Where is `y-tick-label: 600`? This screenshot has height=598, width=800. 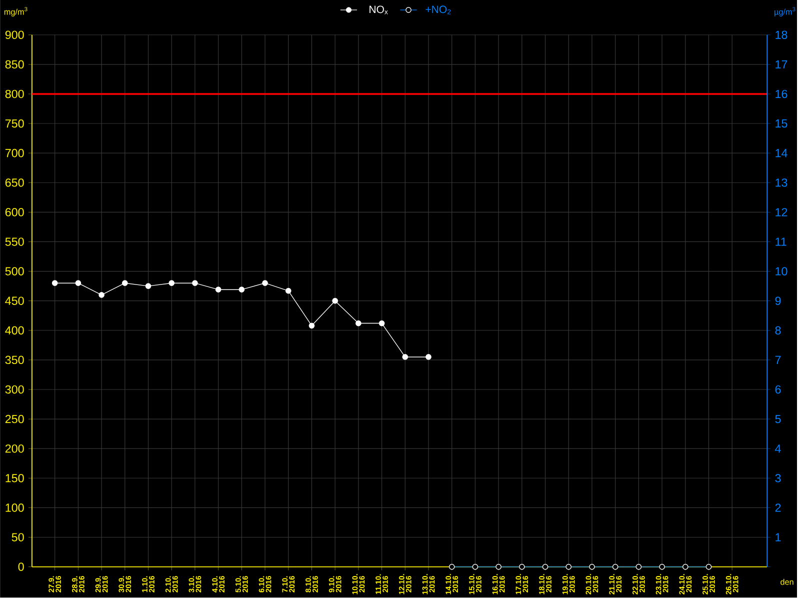
y-tick-label: 600 is located at coordinates (14, 212).